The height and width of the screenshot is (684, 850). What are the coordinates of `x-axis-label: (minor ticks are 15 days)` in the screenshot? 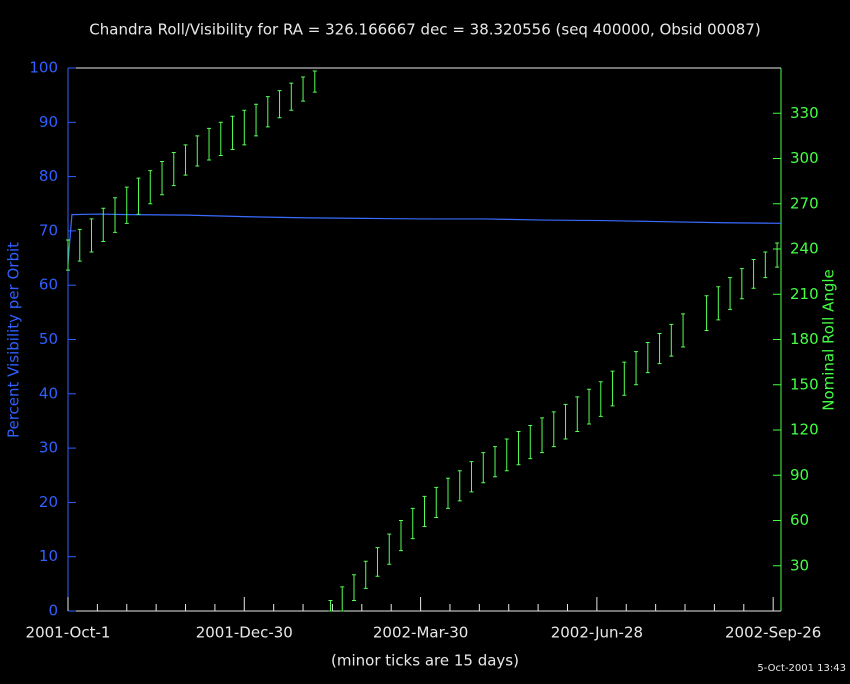 It's located at (425, 661).